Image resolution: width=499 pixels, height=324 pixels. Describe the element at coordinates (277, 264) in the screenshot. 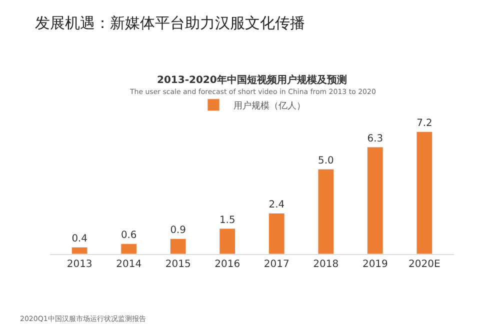

I see `x-tick-label: 2017` at that location.